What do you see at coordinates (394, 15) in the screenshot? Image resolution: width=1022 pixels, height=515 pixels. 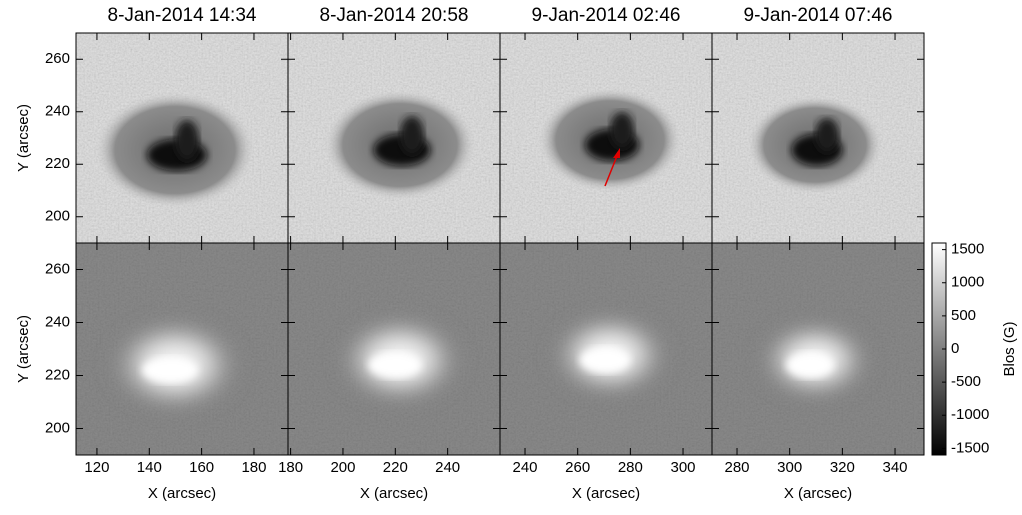 I see `panel-title: 8-Jan-2014 20:58` at bounding box center [394, 15].